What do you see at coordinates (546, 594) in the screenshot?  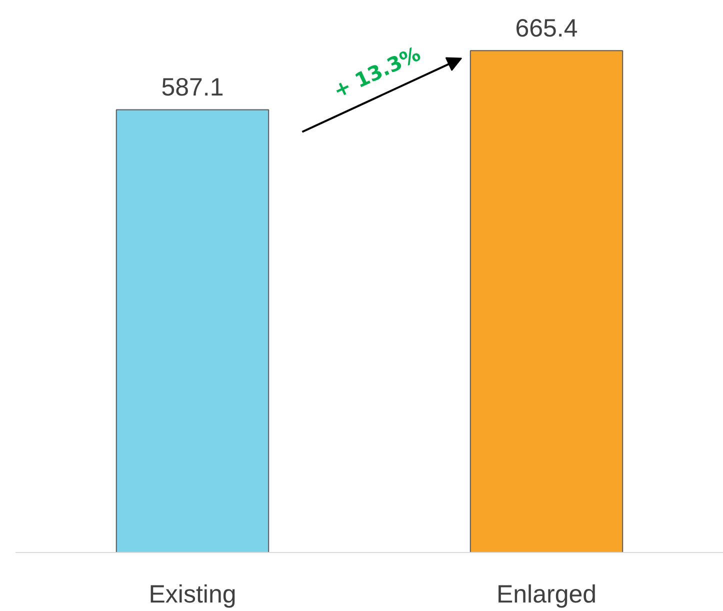 I see `x-tick-label: Enlarged` at bounding box center [546, 594].